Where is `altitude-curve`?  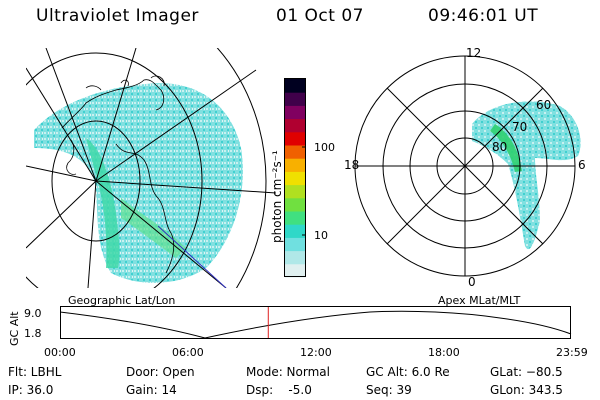 altitude-curve is located at coordinates (316, 324).